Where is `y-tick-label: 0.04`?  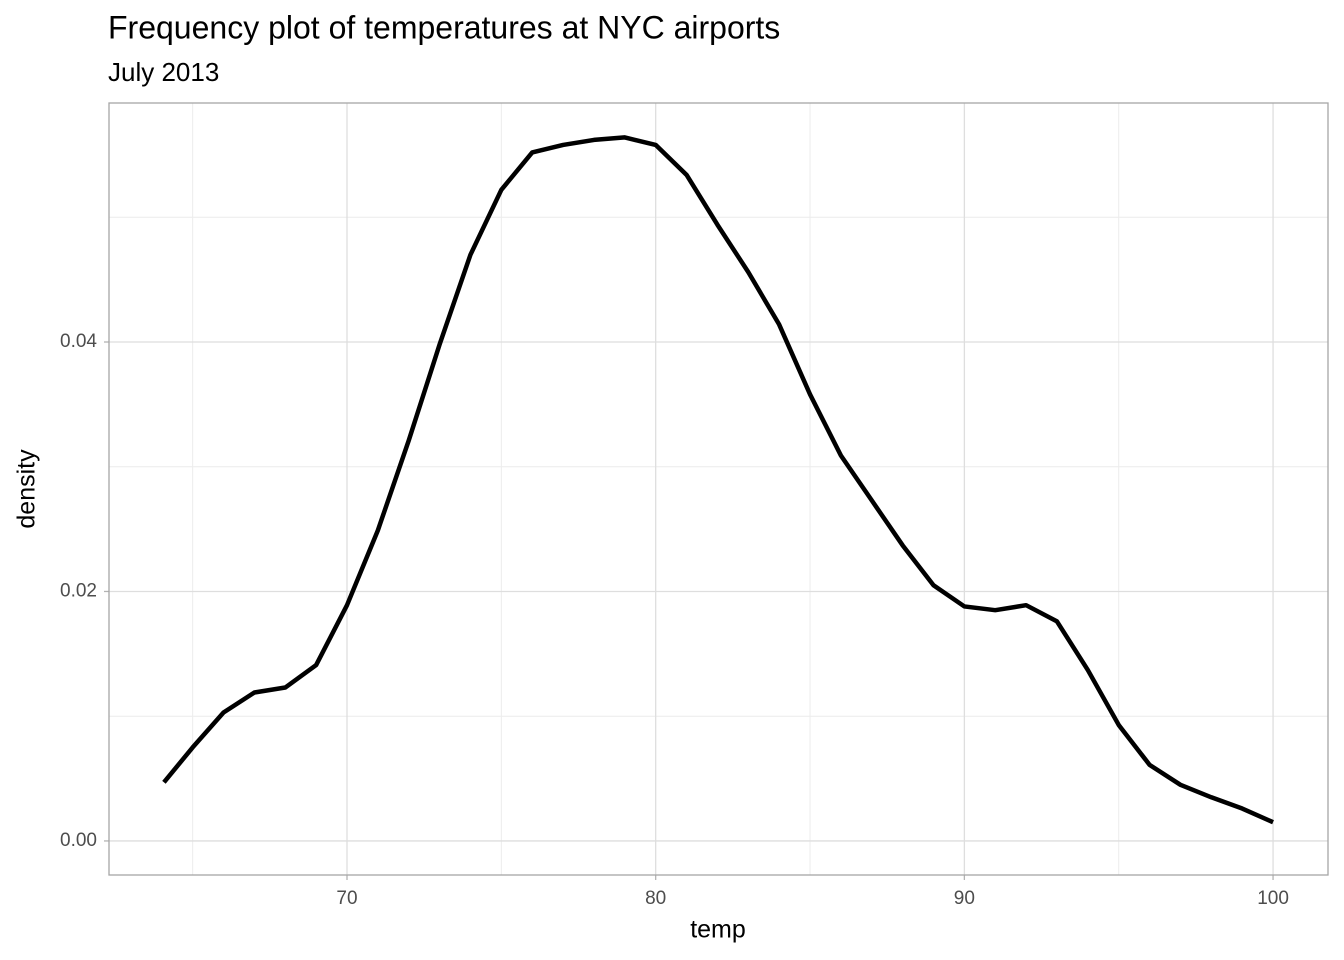
y-tick-label: 0.04 is located at coordinates (78, 341).